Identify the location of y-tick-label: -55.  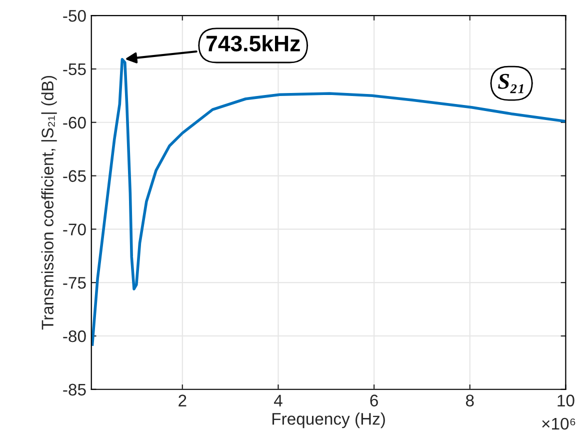
(74, 70).